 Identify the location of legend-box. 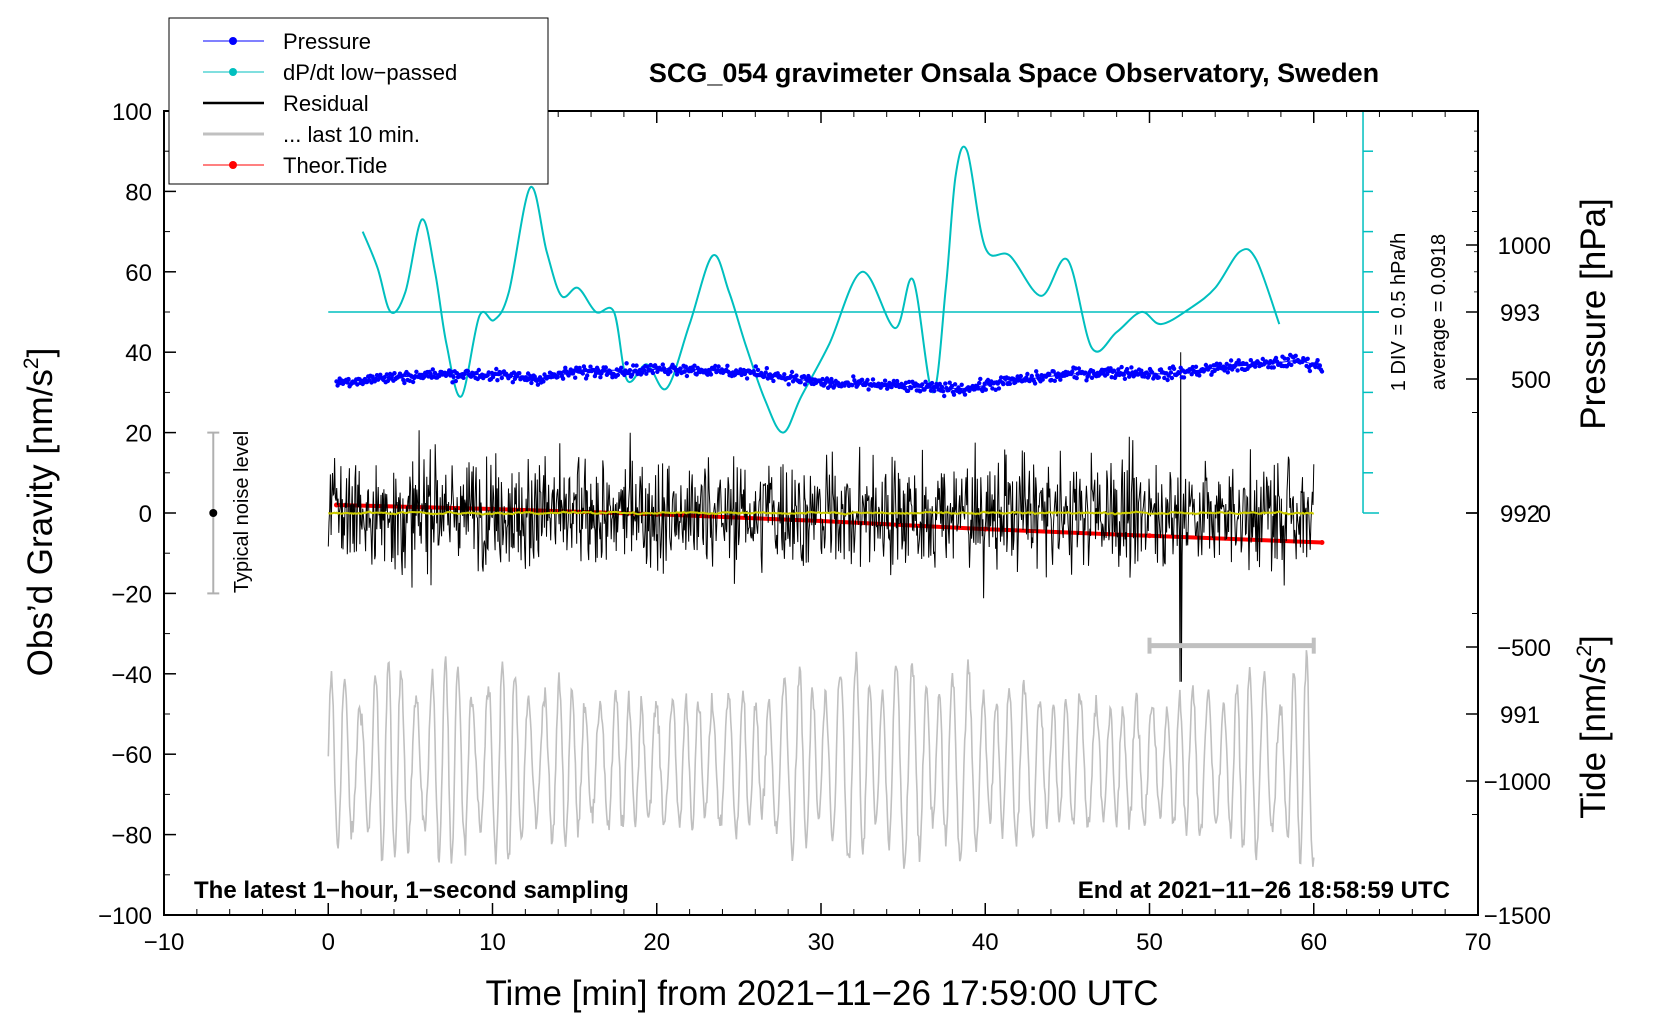
(358, 101).